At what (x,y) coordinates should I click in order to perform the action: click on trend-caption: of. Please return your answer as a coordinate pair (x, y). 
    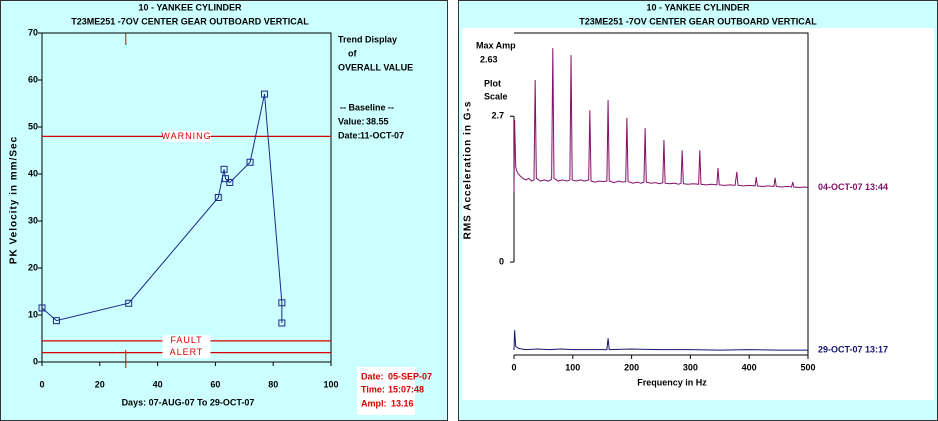
    Looking at the image, I should click on (352, 53).